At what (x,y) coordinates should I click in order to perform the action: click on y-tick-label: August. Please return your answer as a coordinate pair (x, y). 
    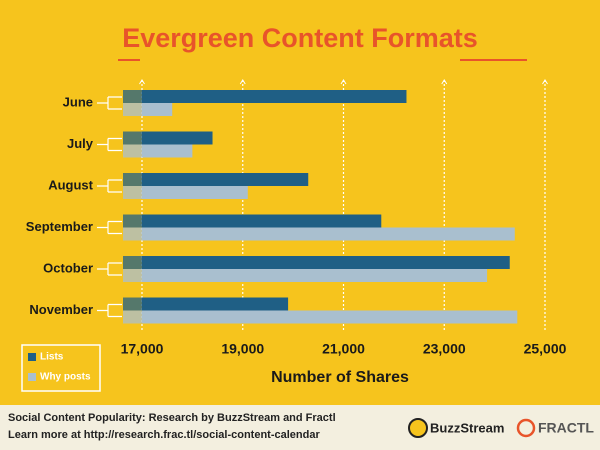
    Looking at the image, I should click on (70, 184).